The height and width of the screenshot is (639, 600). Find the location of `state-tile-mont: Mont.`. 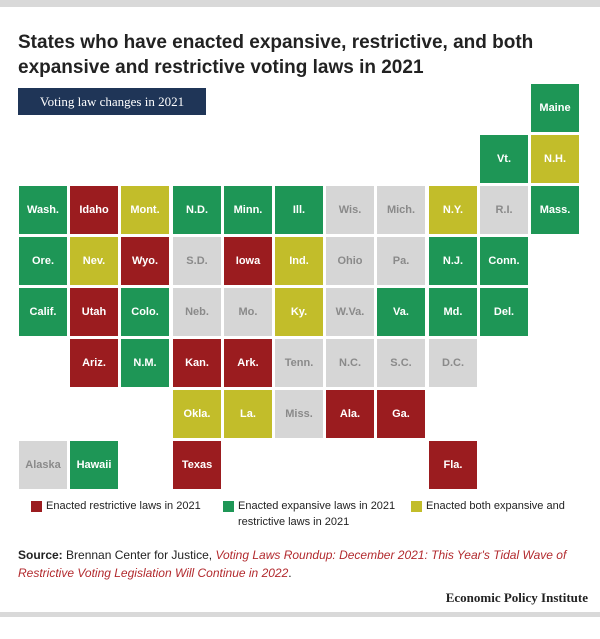

state-tile-mont: Mont. is located at coordinates (145, 210).